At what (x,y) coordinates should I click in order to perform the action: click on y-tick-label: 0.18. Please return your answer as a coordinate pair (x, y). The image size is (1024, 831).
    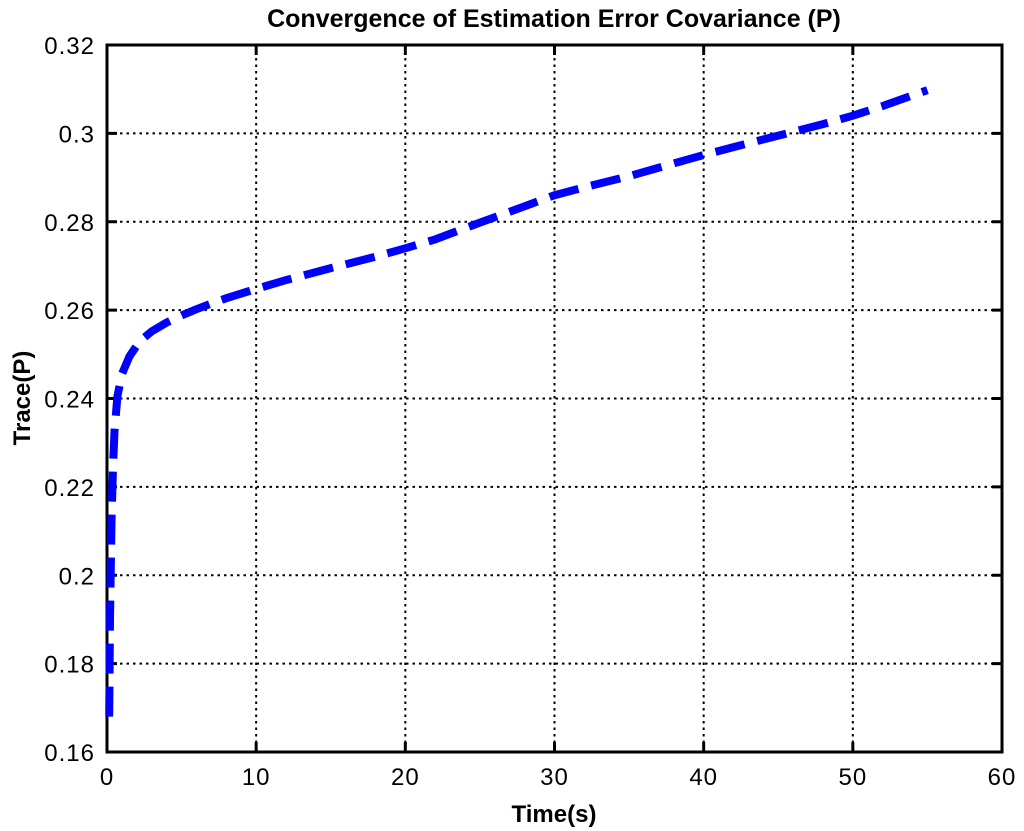
    Looking at the image, I should click on (69, 665).